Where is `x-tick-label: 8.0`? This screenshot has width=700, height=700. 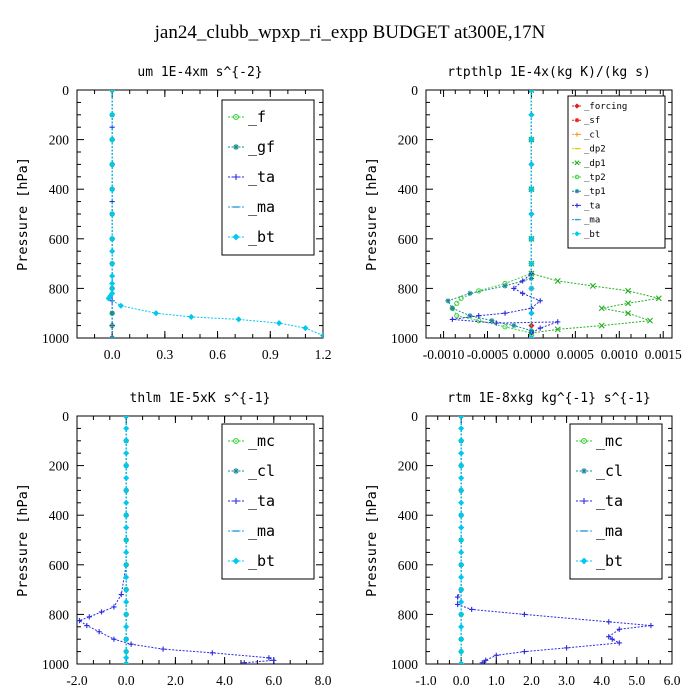 x-tick-label: 8.0 is located at coordinates (323, 680).